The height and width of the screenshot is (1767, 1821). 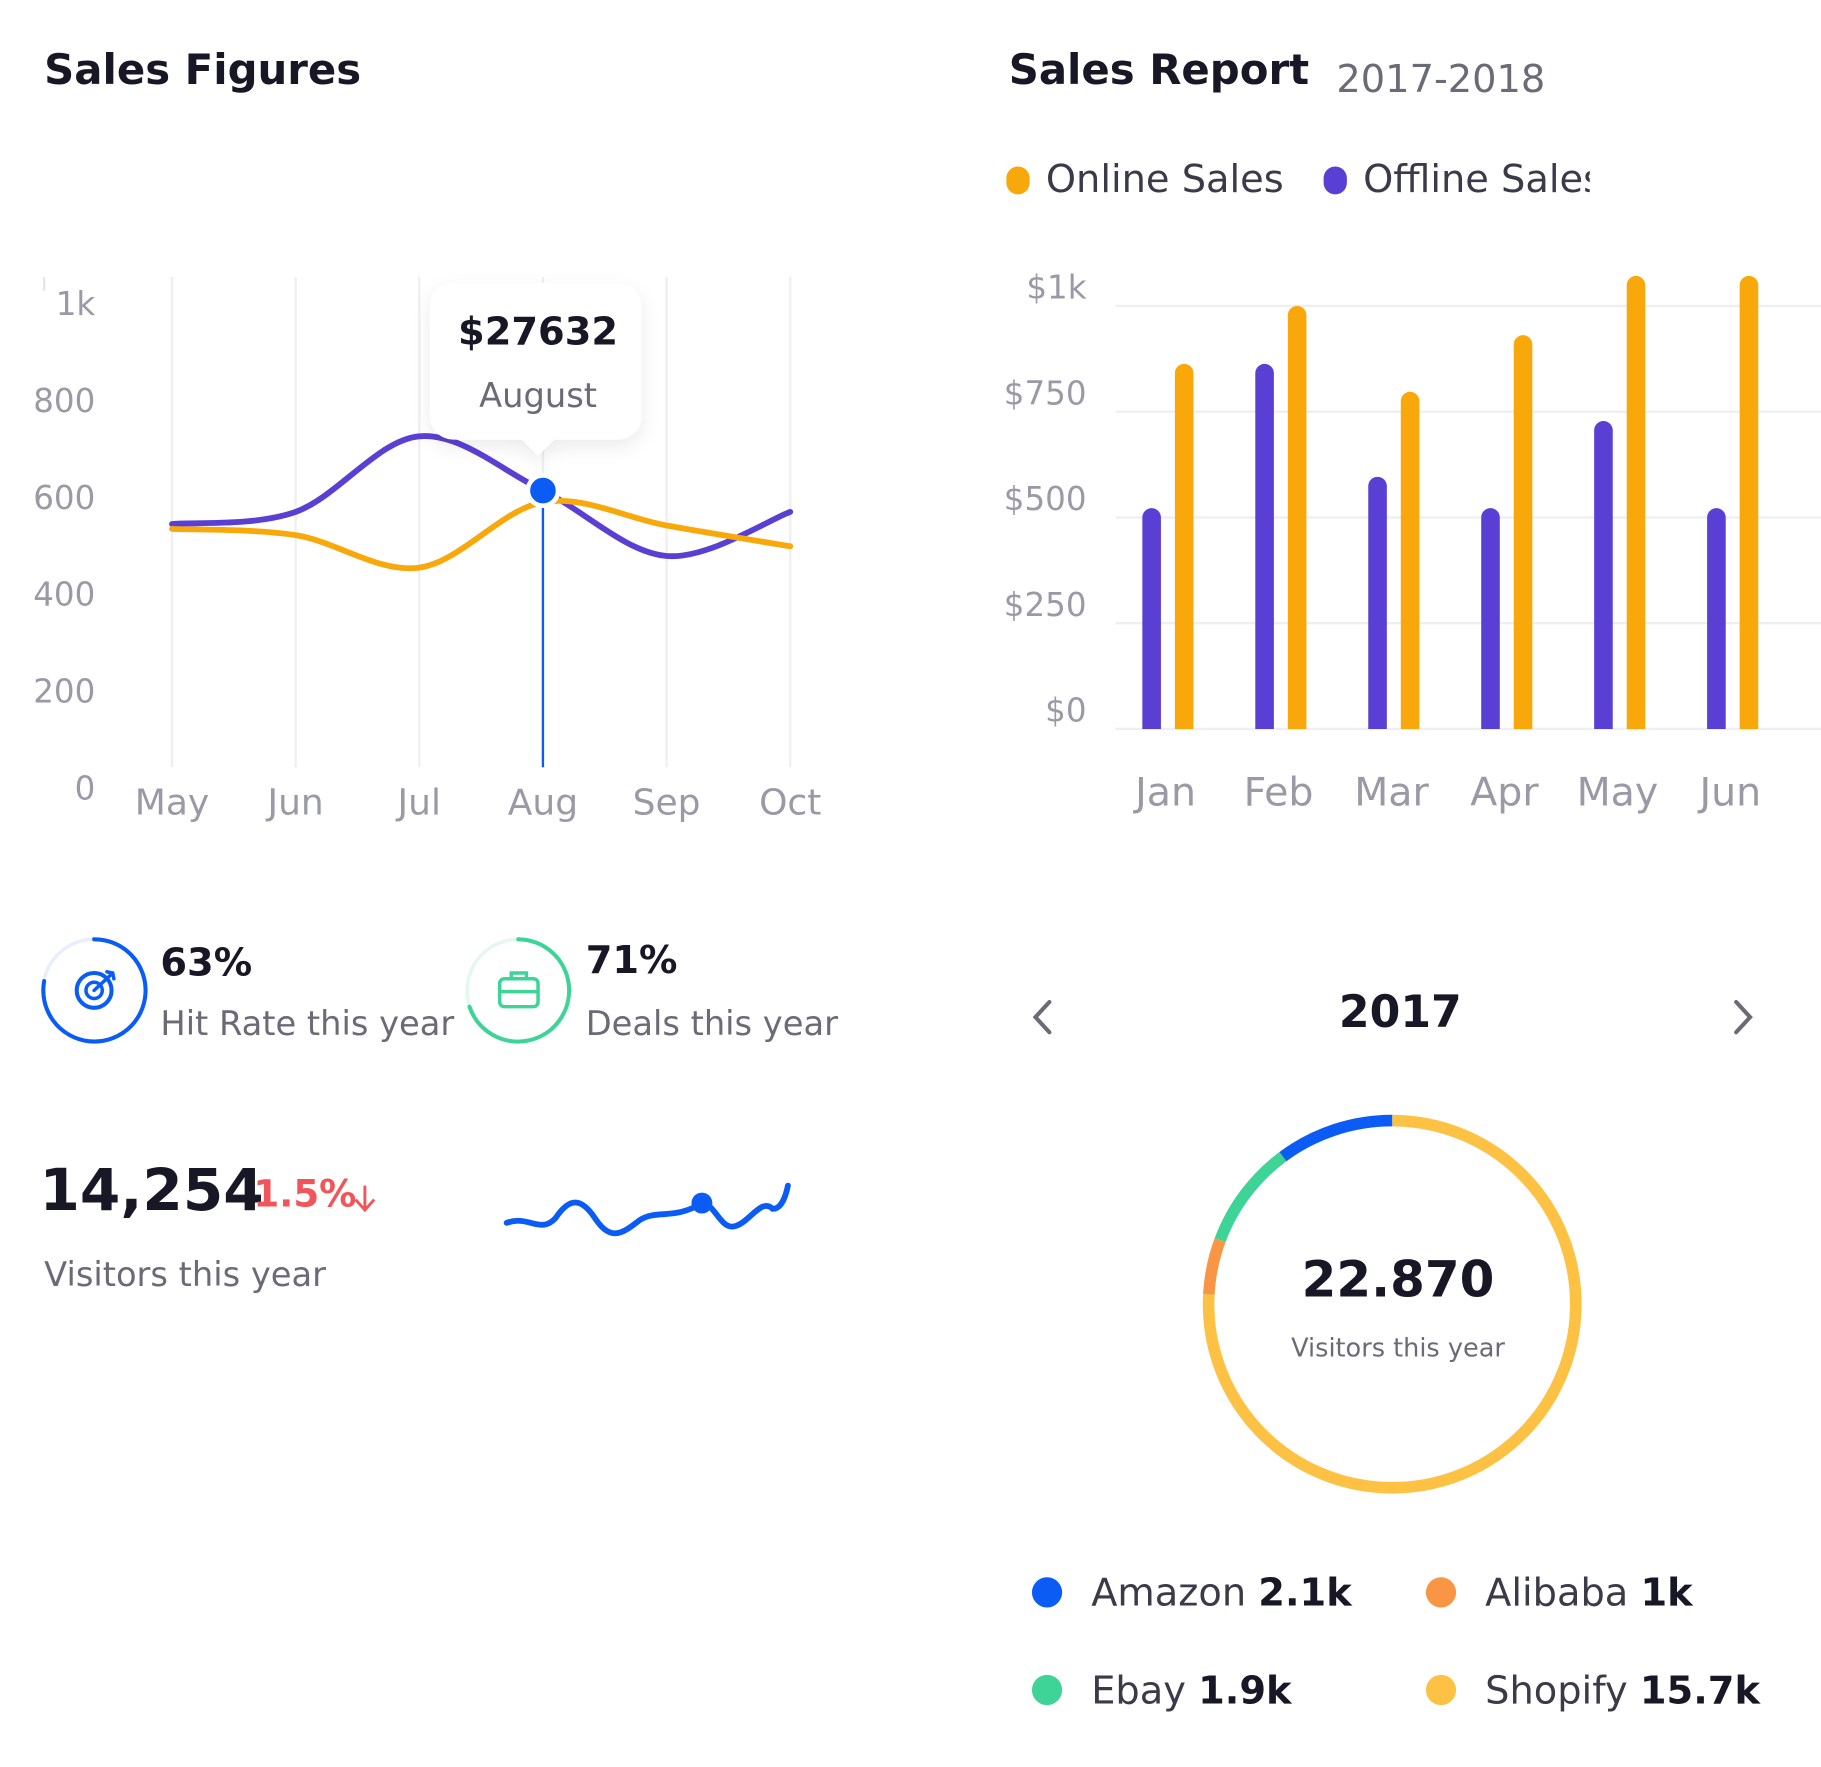 I want to click on y-tick-label: 1k, so click(x=76, y=304).